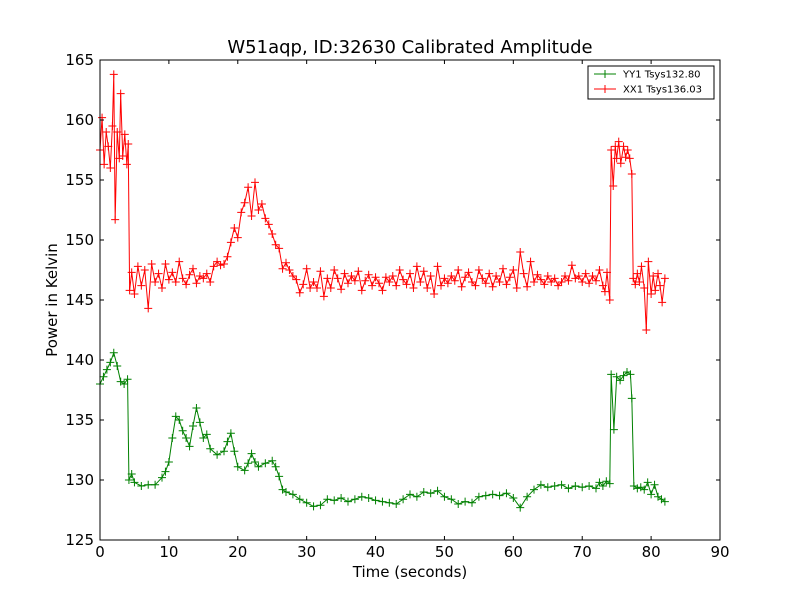  What do you see at coordinates (237, 552) in the screenshot?
I see `x-tick-label: 20` at bounding box center [237, 552].